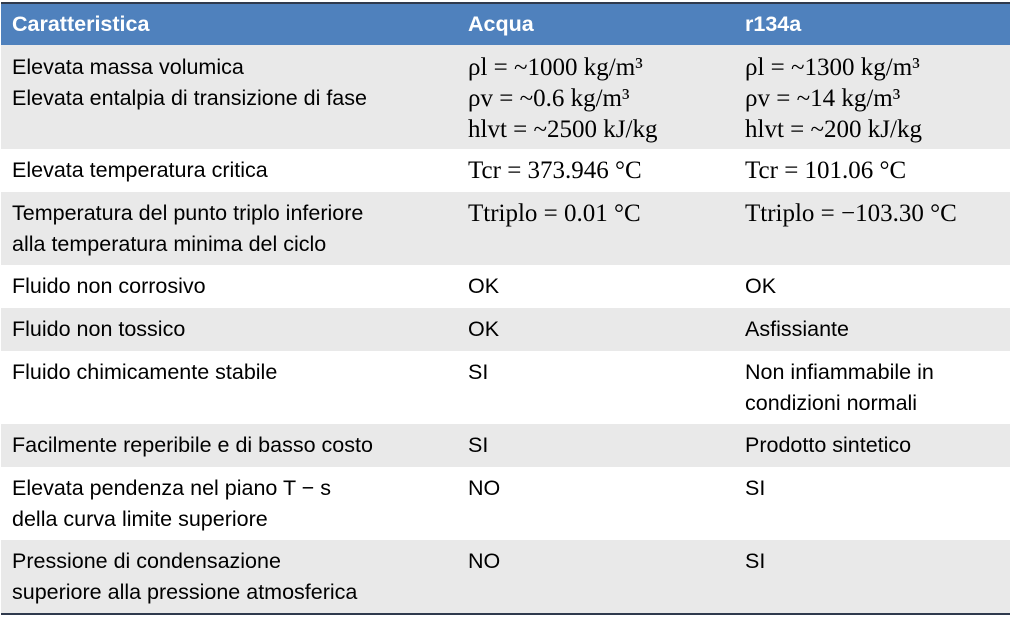 The height and width of the screenshot is (621, 1011). Describe the element at coordinates (229, 387) in the screenshot. I see `feature-cell: Fluido chimicamente stabile` at that location.